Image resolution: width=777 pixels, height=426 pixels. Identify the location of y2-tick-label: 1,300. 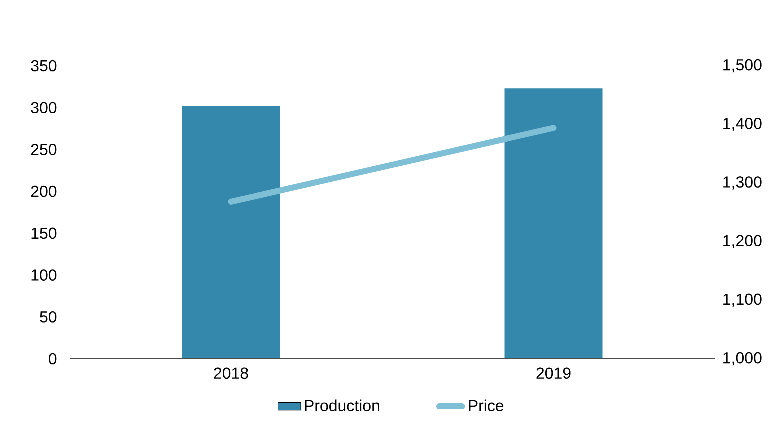
(743, 183).